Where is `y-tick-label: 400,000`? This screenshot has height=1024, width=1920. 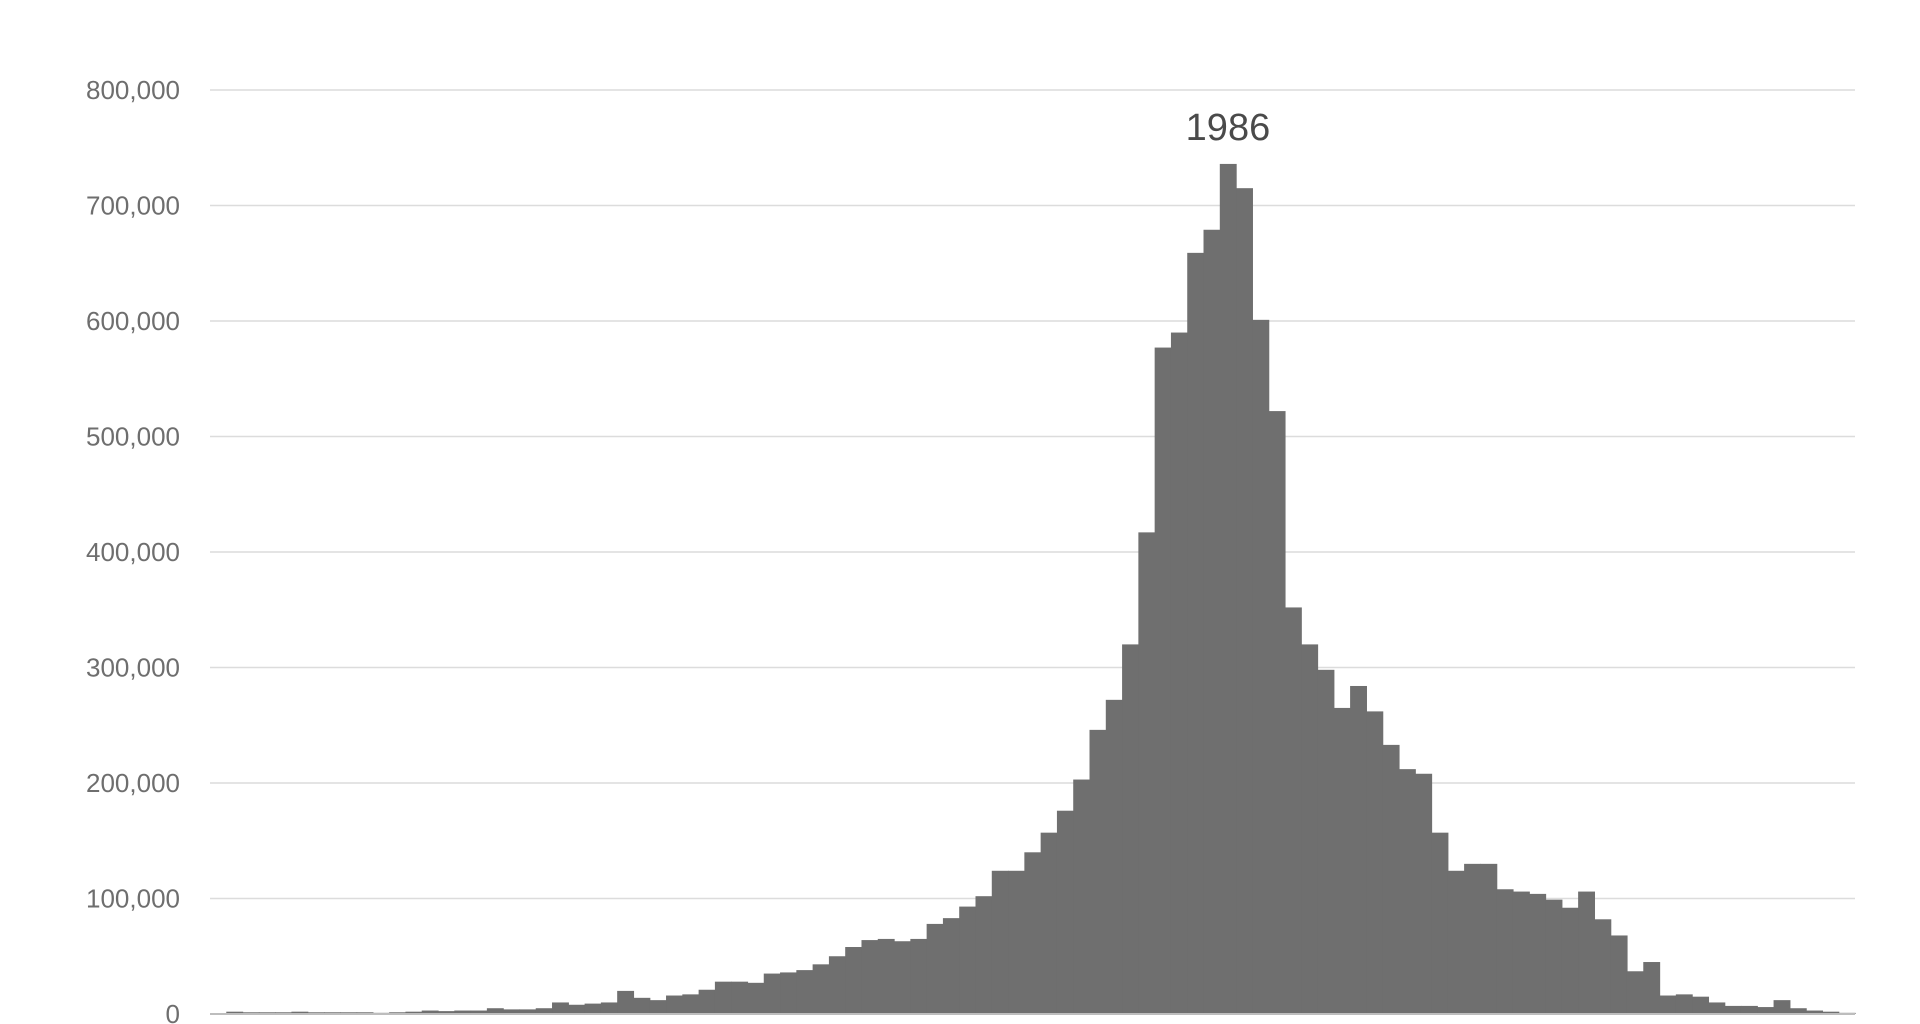
y-tick-label: 400,000 is located at coordinates (133, 552).